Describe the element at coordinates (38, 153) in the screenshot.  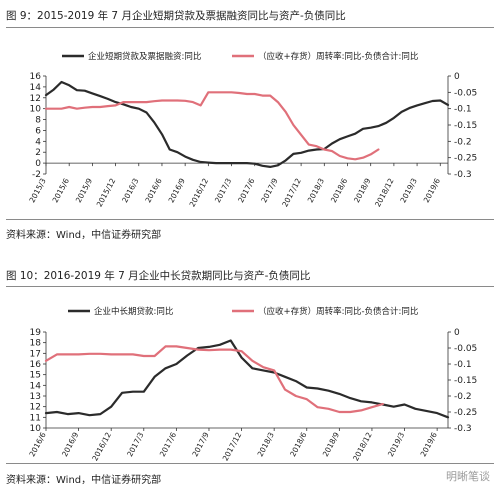
I see `fig9-left-tick-label: 2` at that location.